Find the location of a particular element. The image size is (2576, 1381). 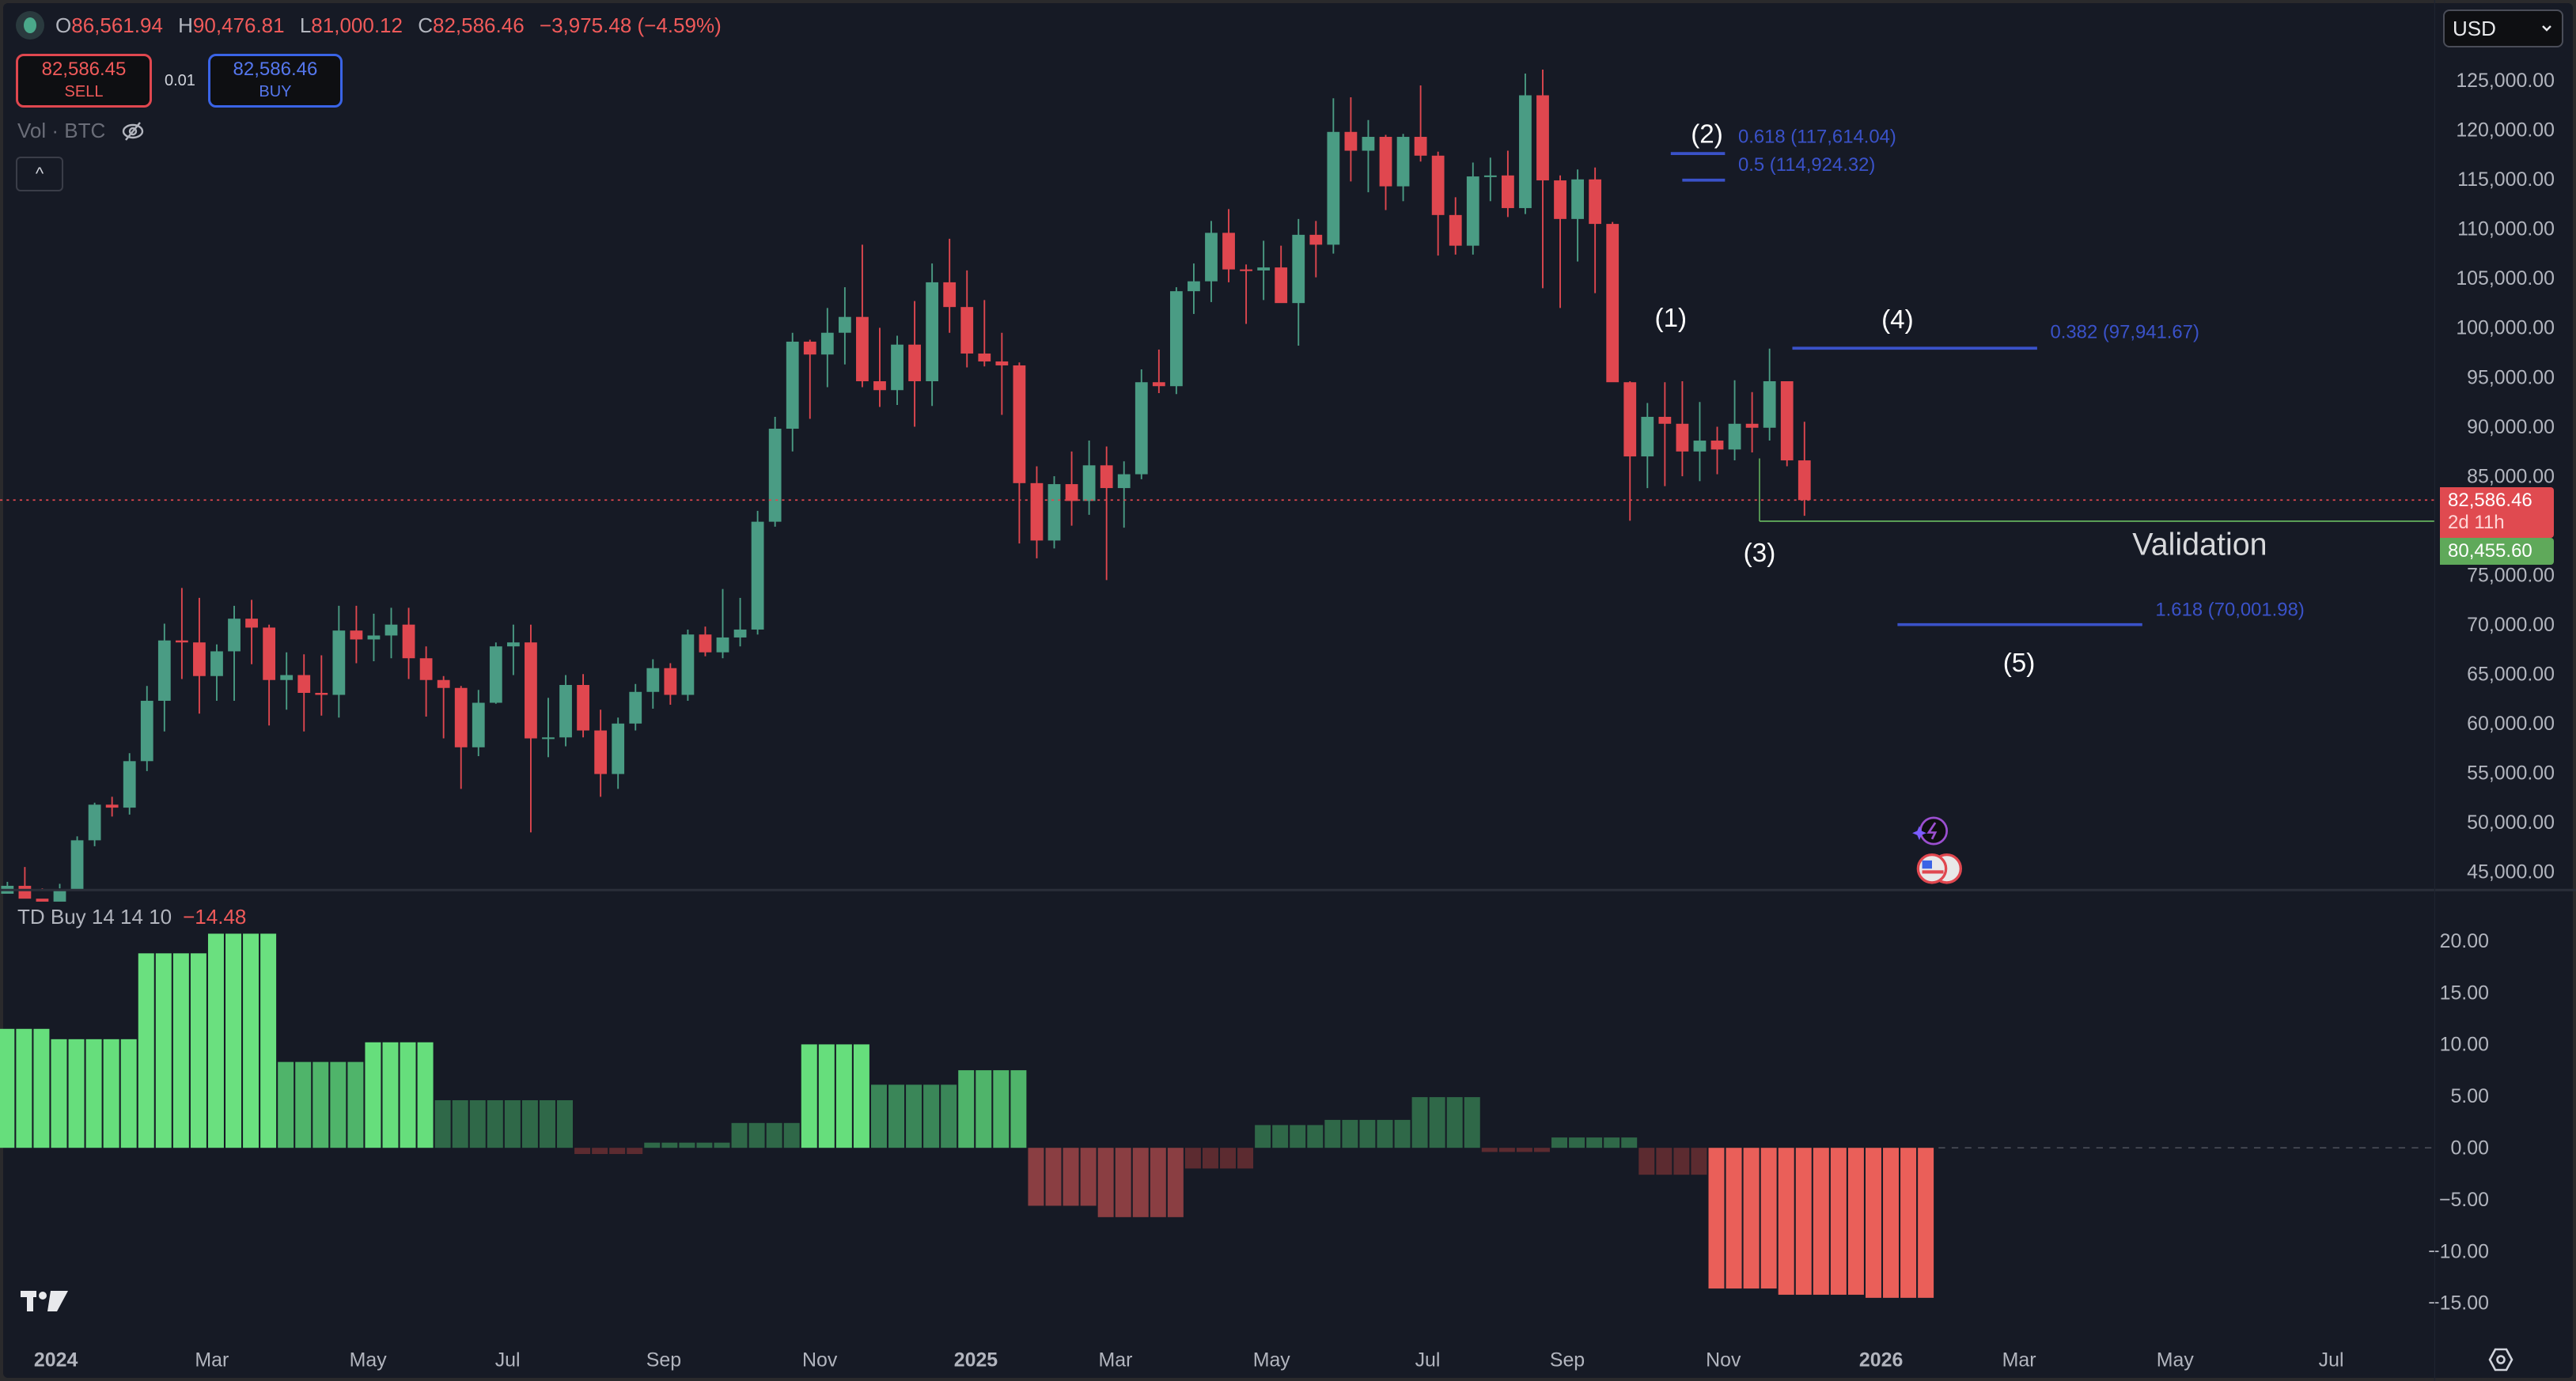

trade-panel: 82,586.45 SELL 0.01 82,586.46 BUY is located at coordinates (179, 81).